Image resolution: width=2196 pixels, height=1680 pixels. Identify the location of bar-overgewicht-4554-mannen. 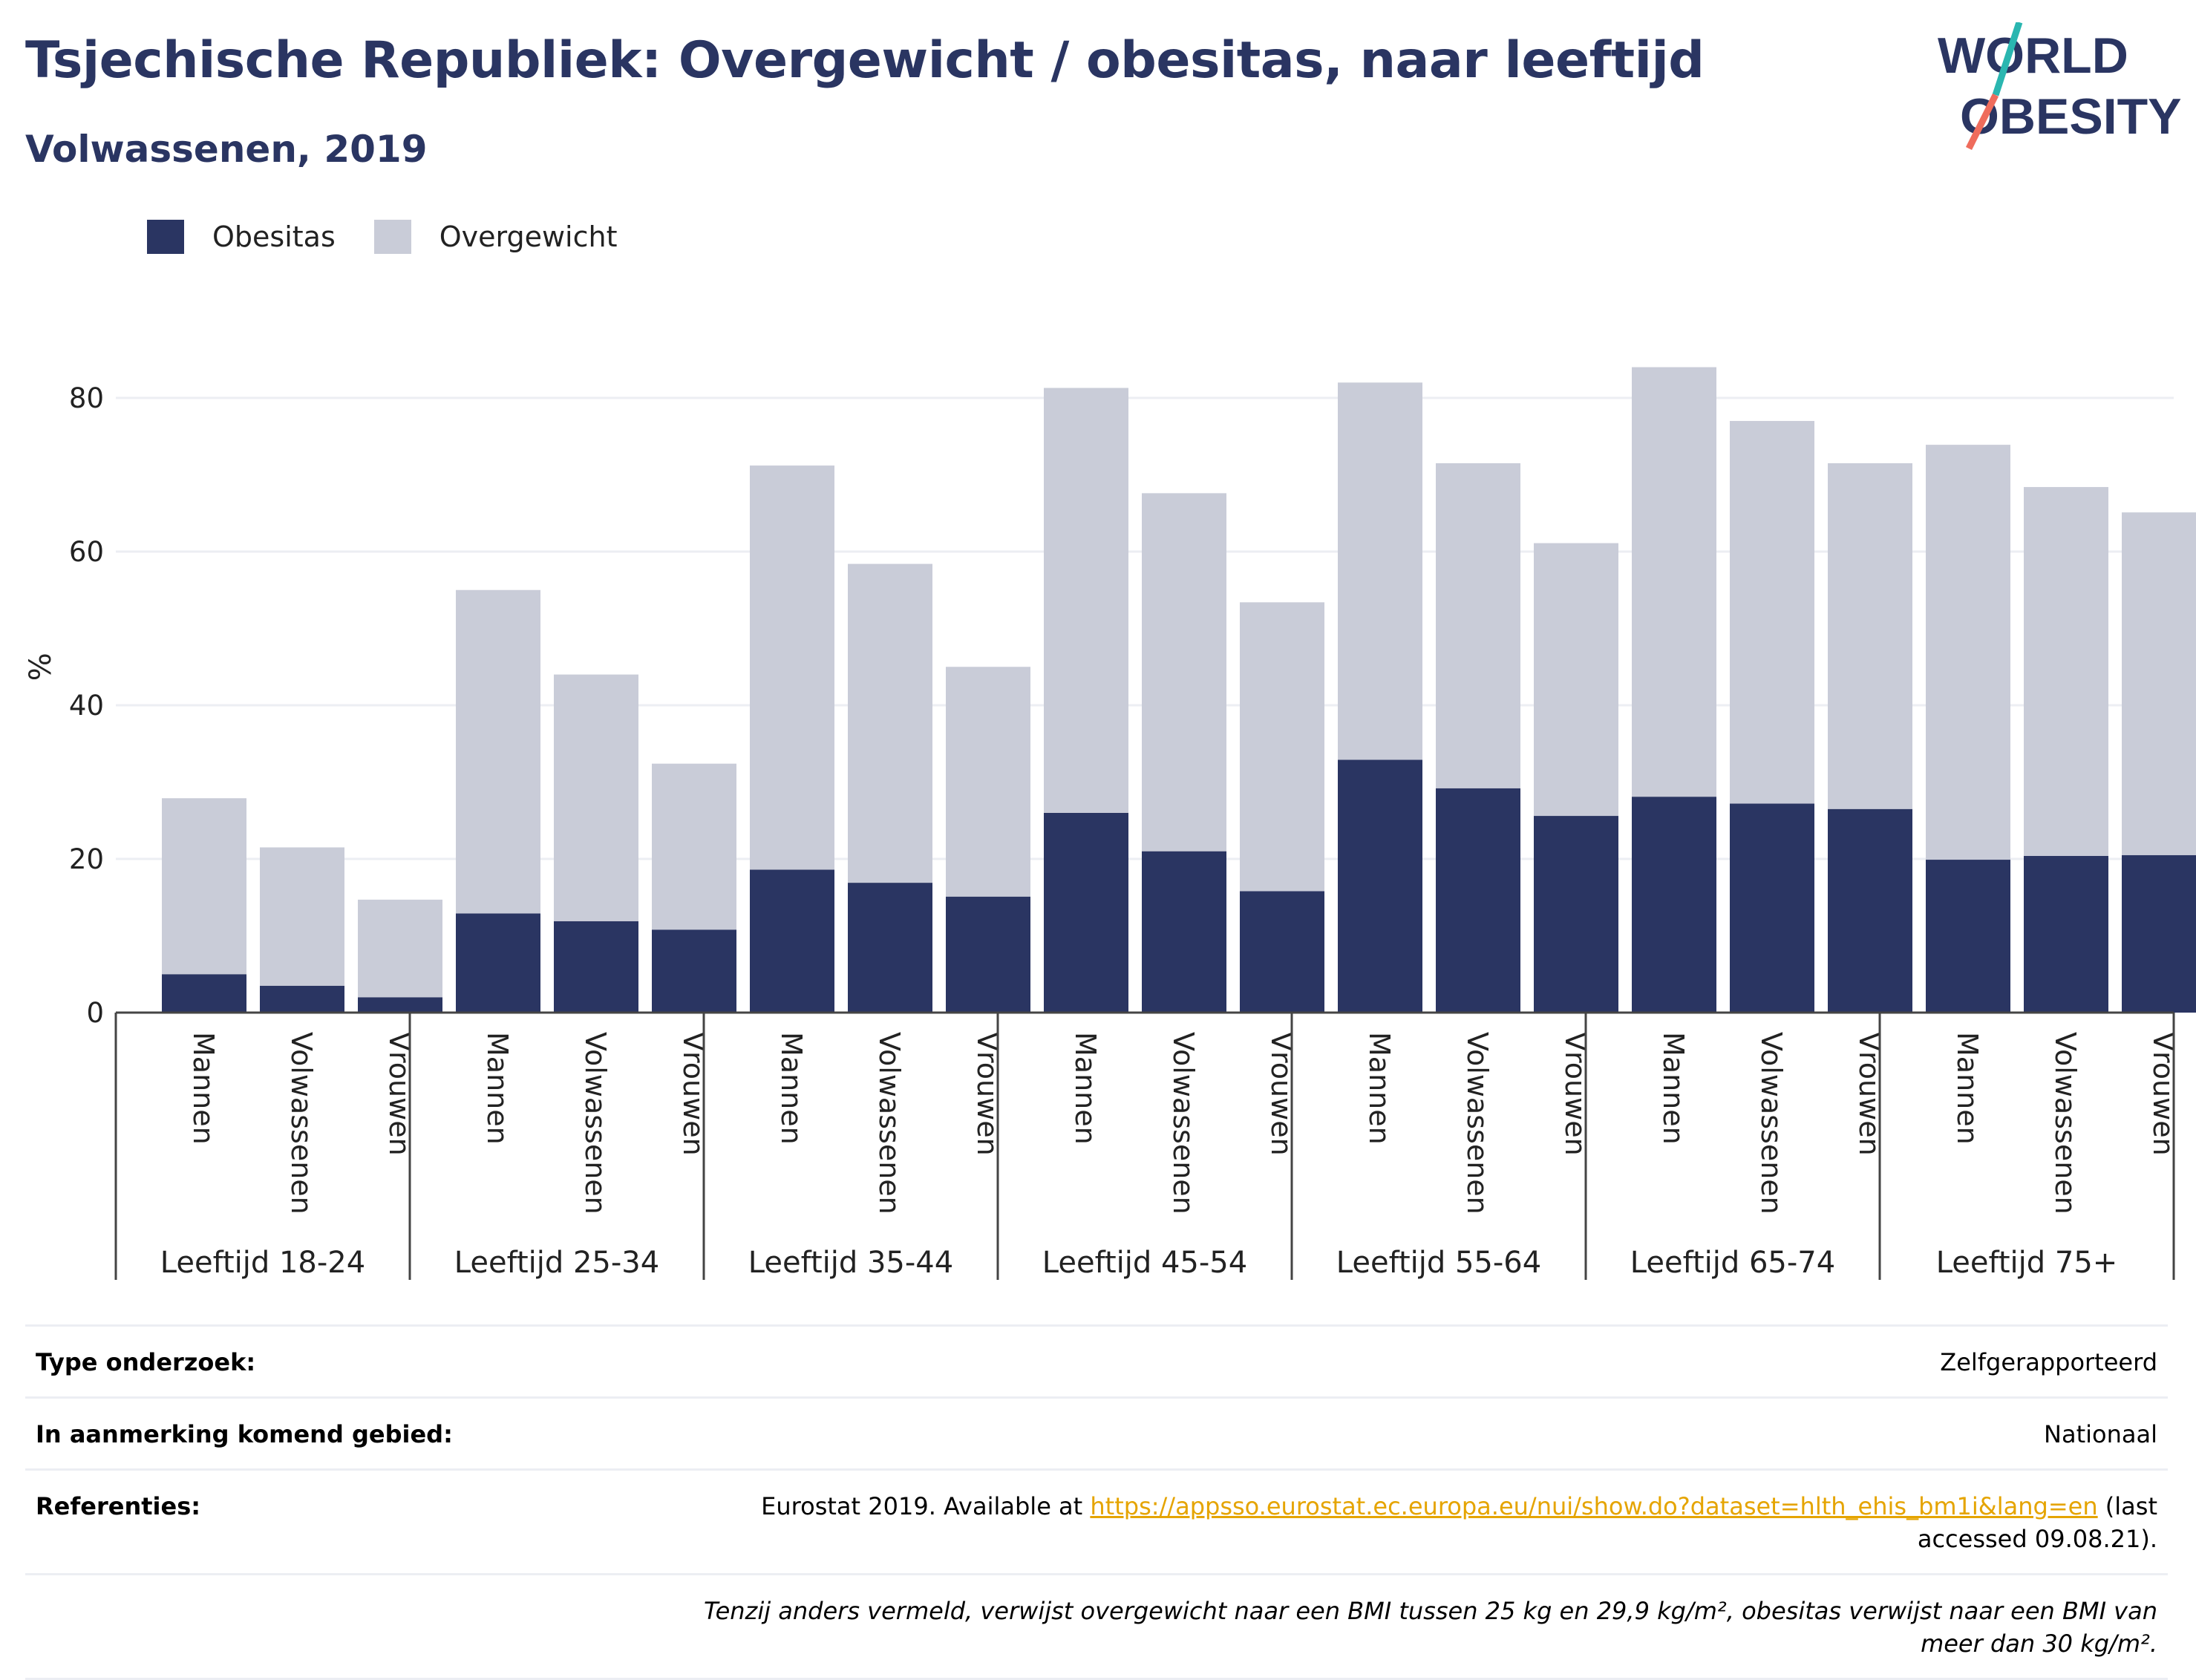
(1086, 600).